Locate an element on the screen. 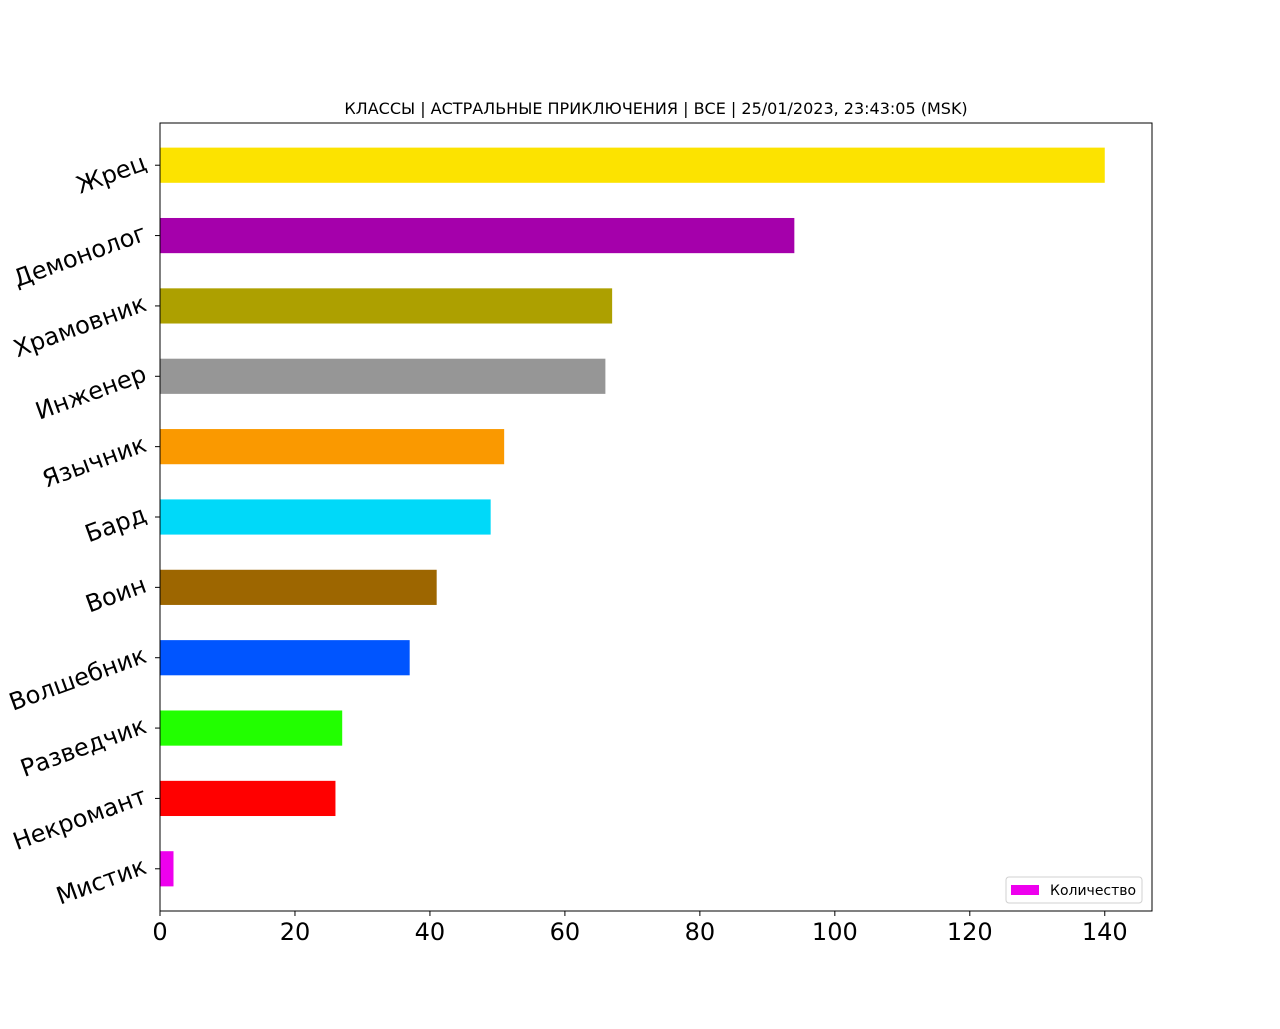  y-tick-label: Разведчик is located at coordinates (83, 746).